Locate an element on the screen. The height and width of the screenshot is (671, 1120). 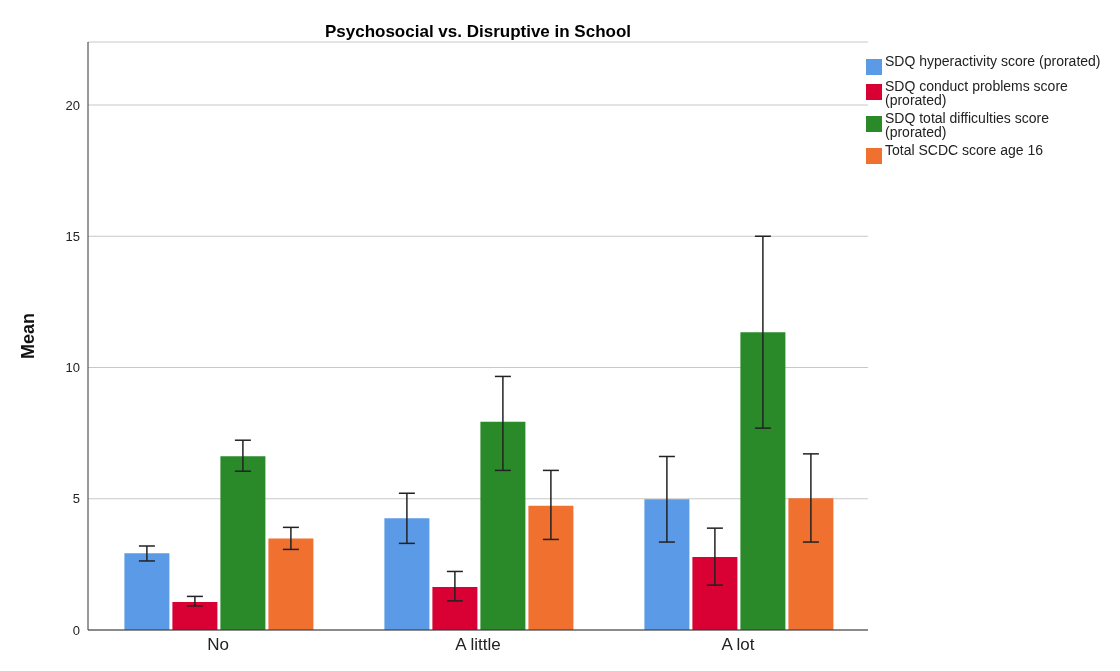
y-tick-label: 15 is located at coordinates (72, 236).